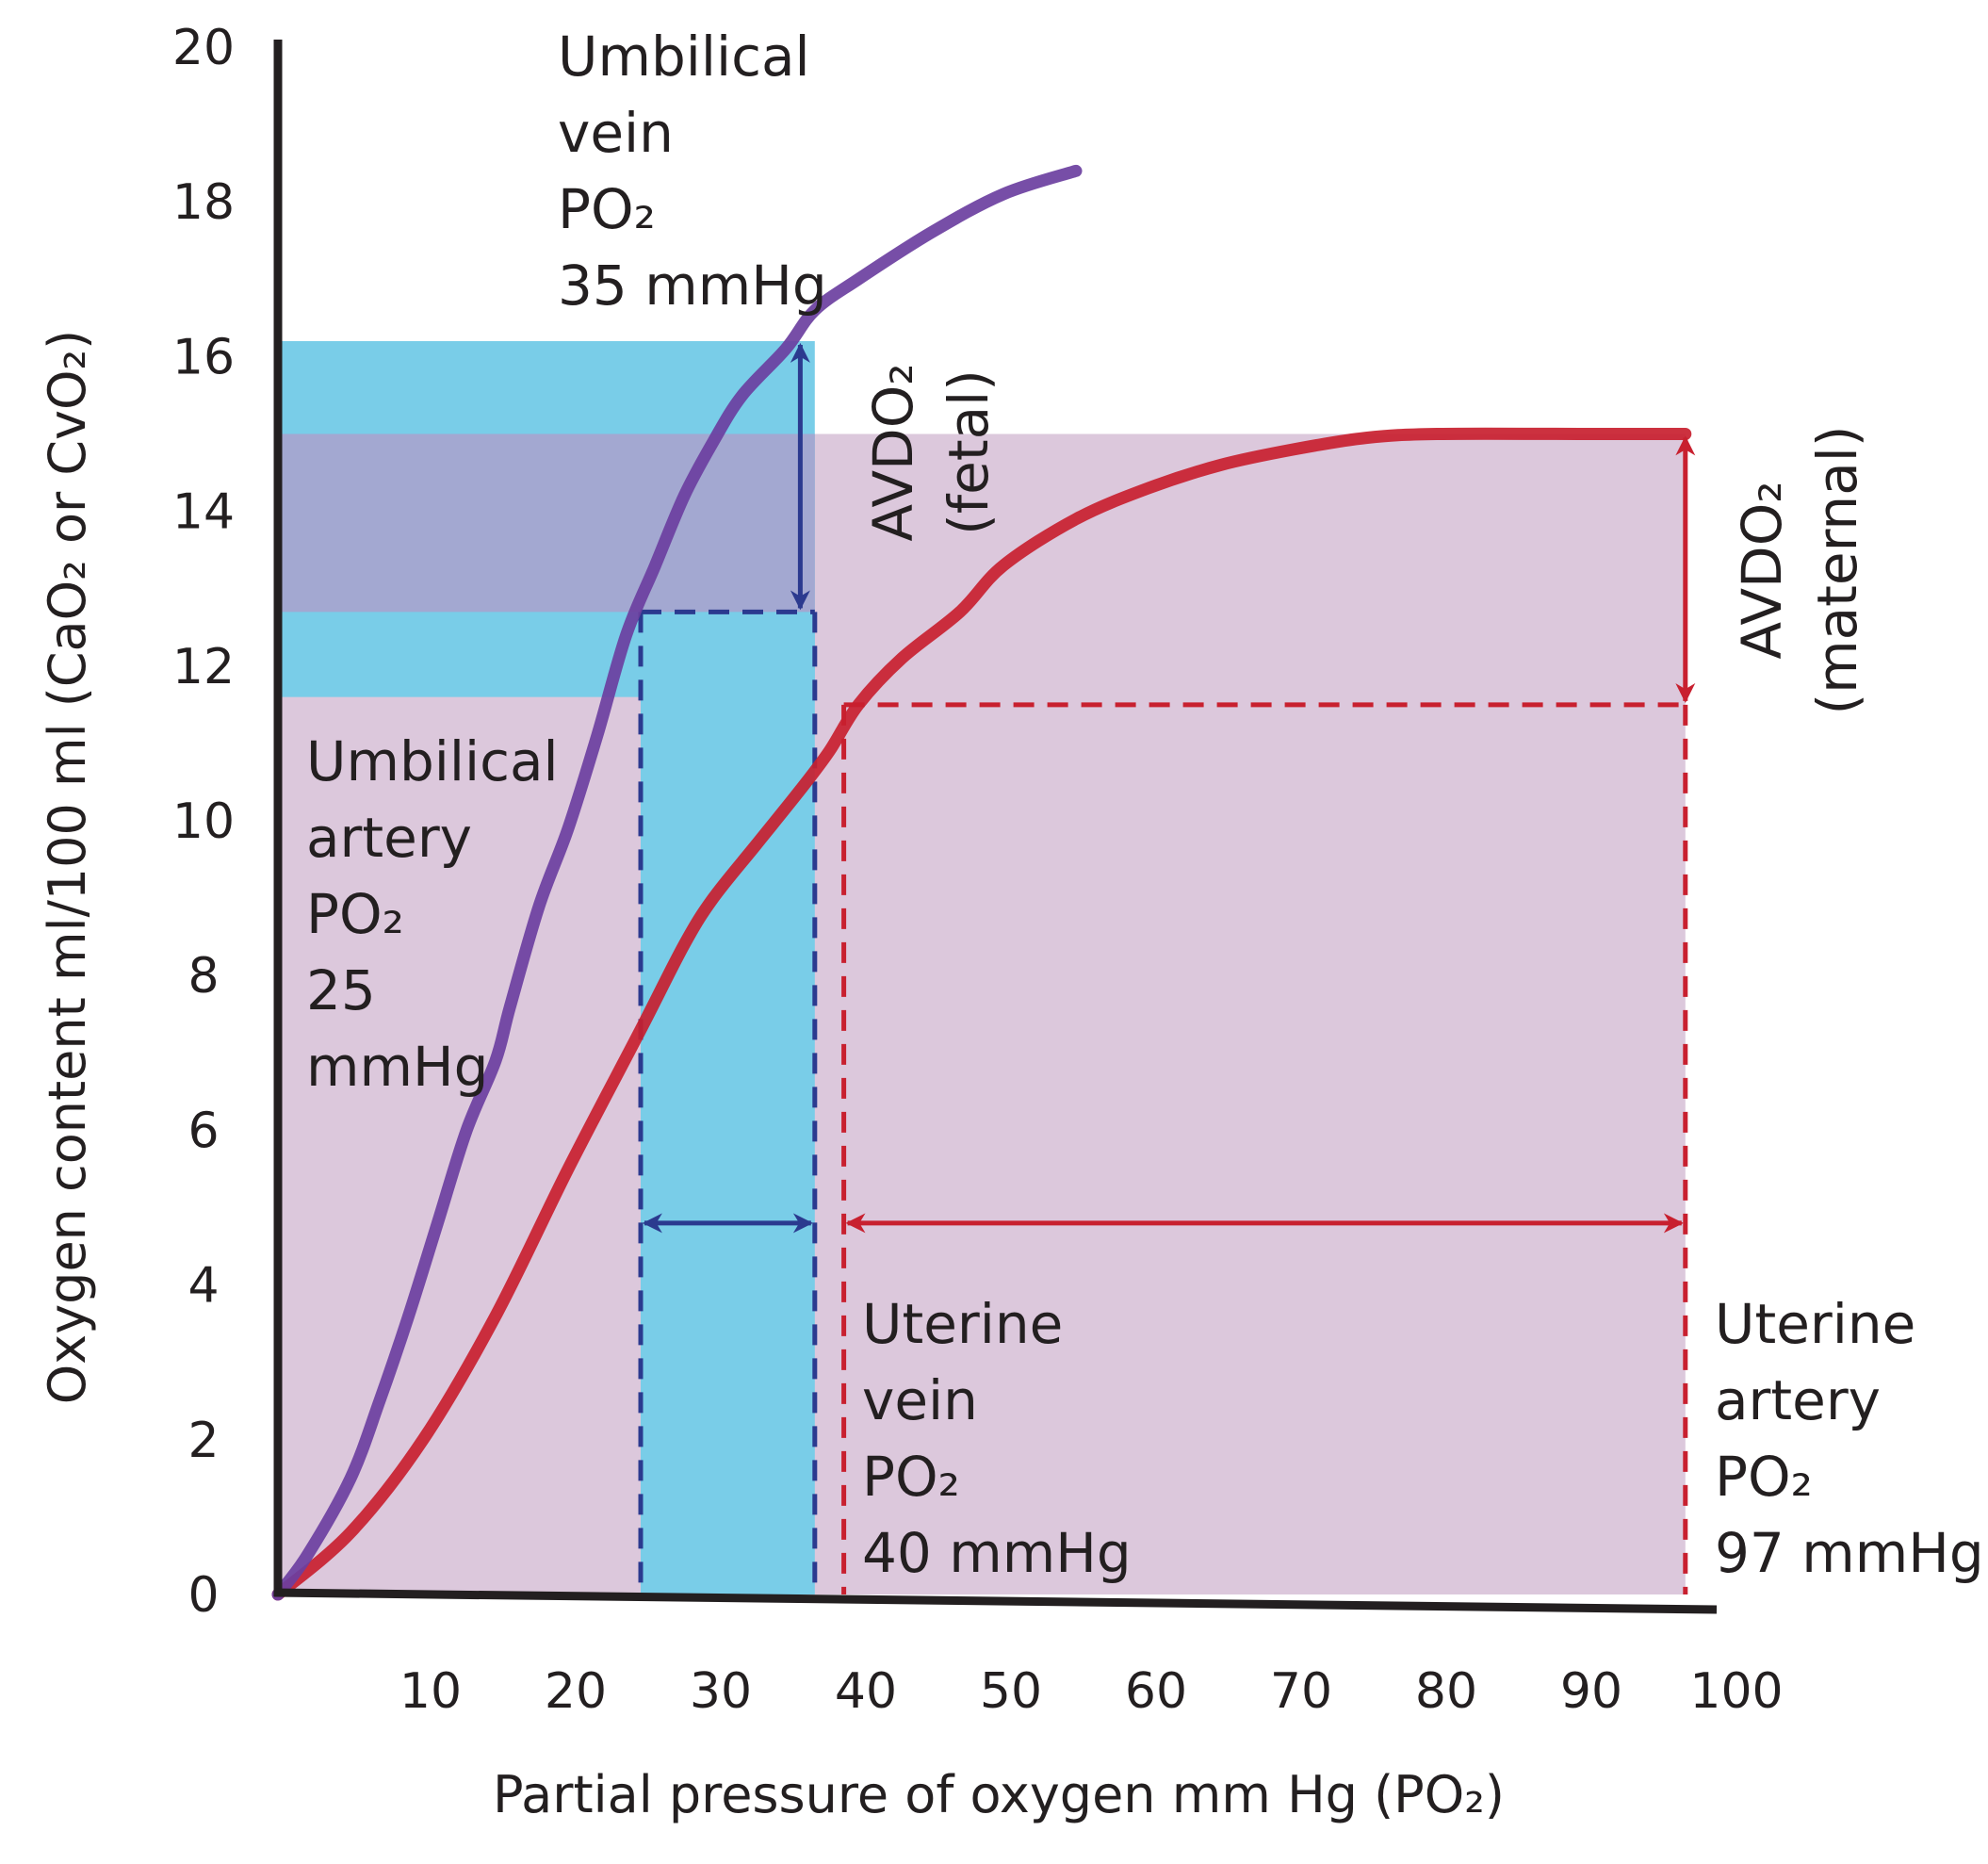  Describe the element at coordinates (203, 1131) in the screenshot. I see `y-tick-label: 6` at that location.